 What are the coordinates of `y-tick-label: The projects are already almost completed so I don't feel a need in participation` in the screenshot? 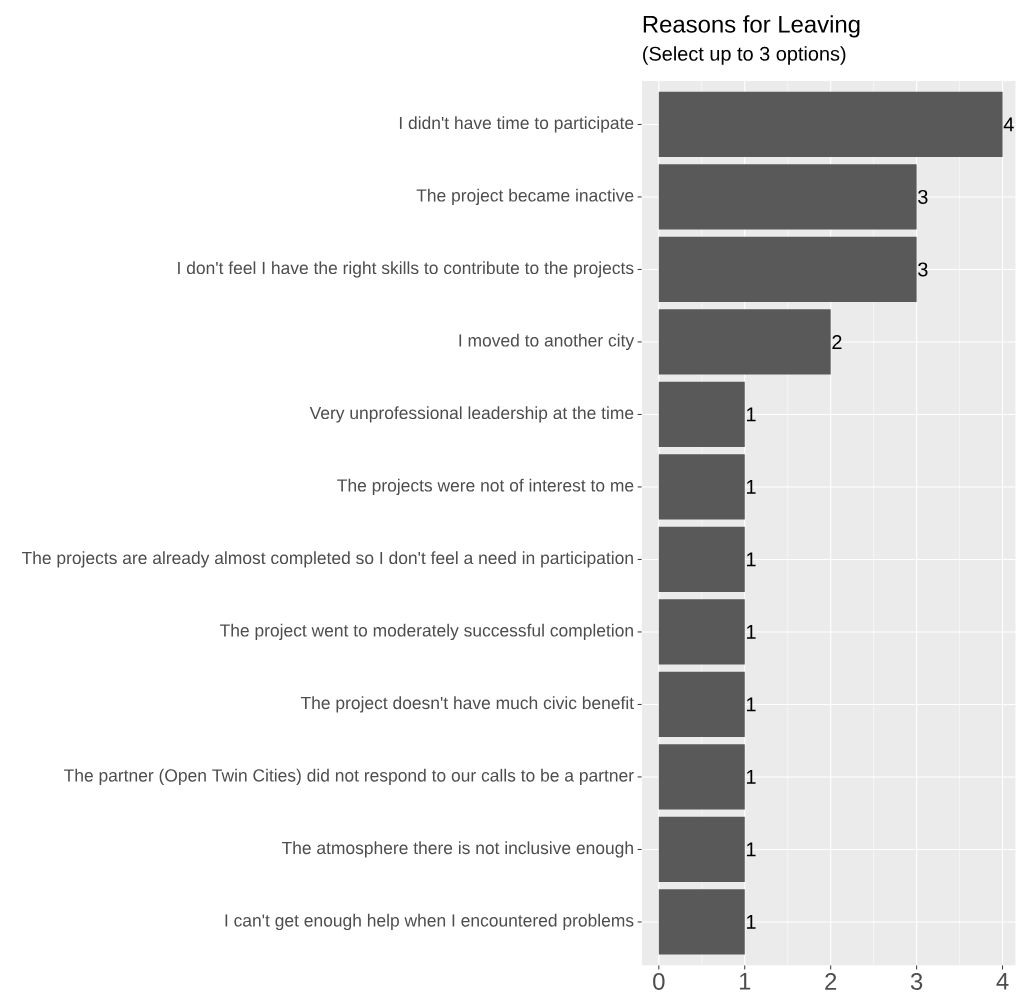 It's located at (327, 559).